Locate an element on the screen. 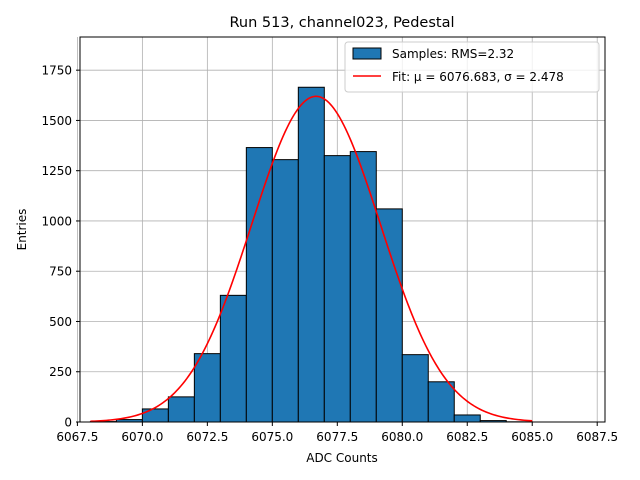 The height and width of the screenshot is (480, 640). legend-label-samples: Samples: RMS=2.32 is located at coordinates (453, 54).